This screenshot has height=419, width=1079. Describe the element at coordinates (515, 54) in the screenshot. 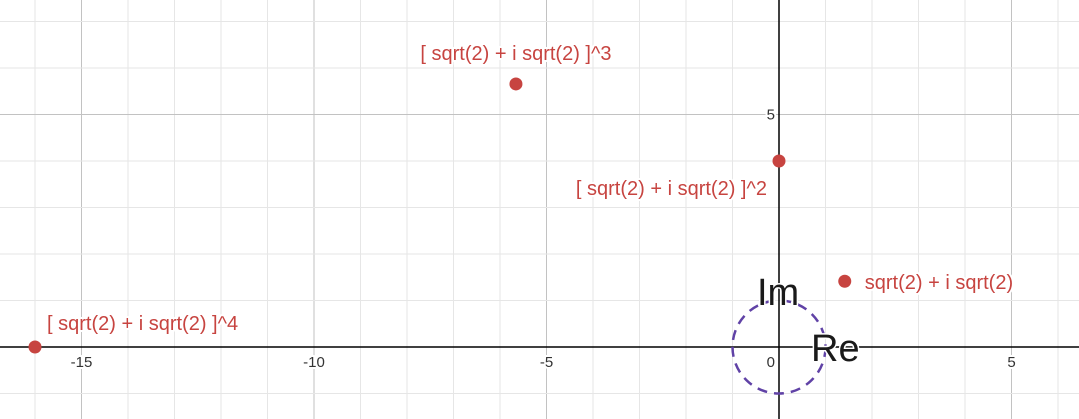

I see `point-label: [ sqrt(2) + i sqrt(2) ]^3` at that location.